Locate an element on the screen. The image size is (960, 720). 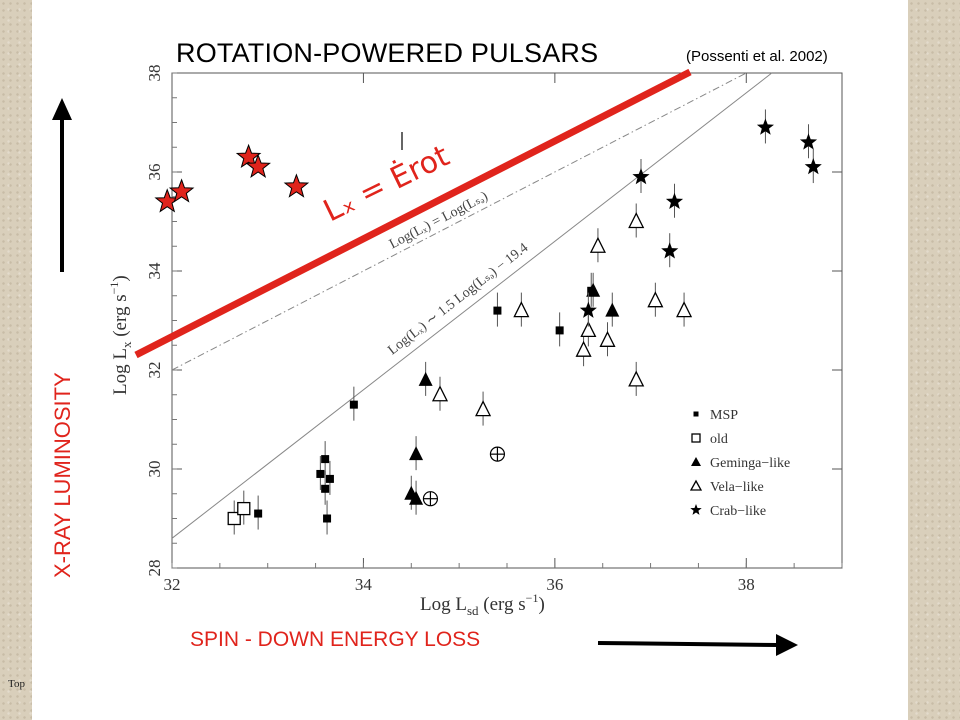
y-tick-label-group: 36 is located at coordinates (154, 172).